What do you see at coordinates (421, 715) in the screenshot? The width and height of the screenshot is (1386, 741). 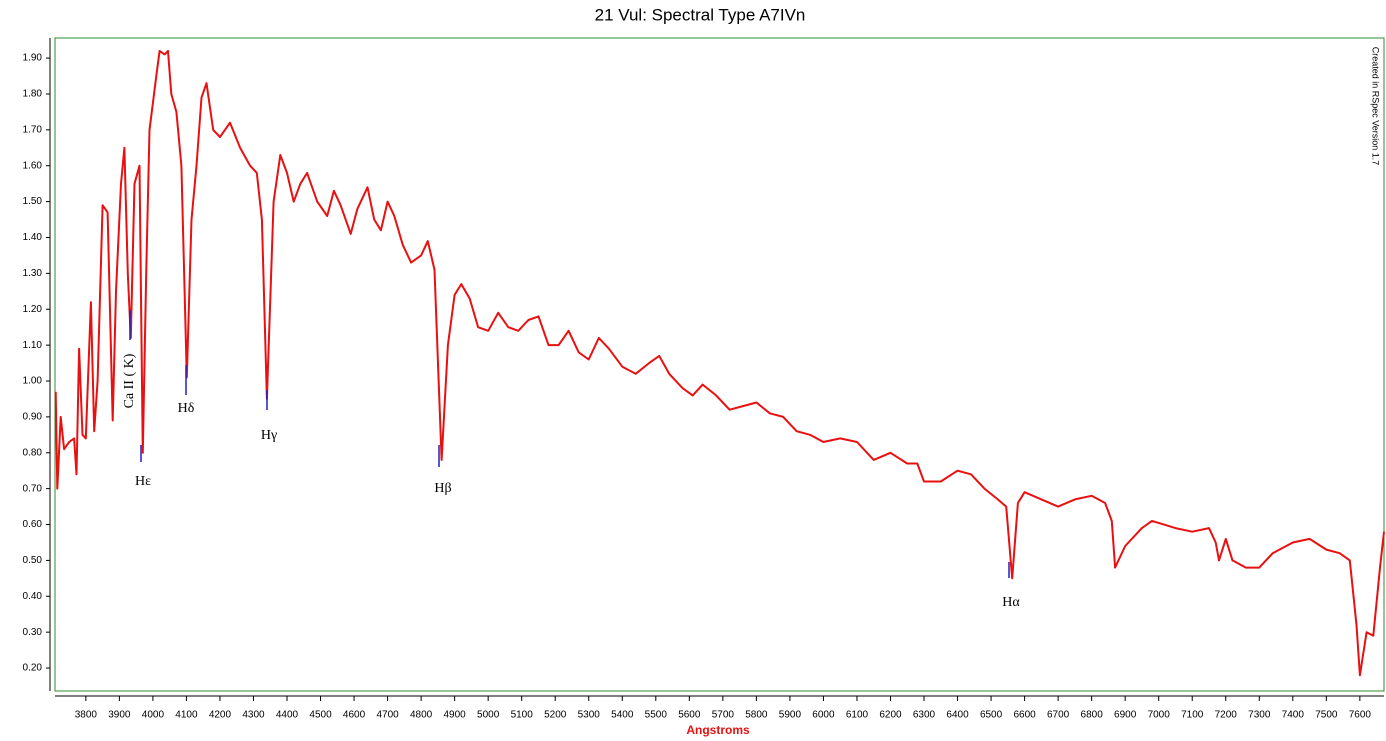 I see `x-tick-label: 4800` at bounding box center [421, 715].